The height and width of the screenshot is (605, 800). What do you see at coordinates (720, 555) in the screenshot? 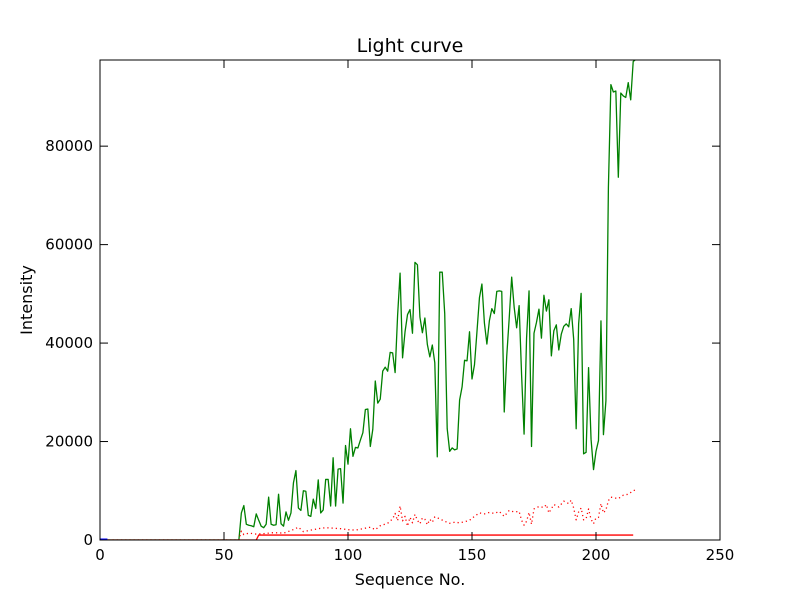
I see `x-tick-label: 250` at bounding box center [720, 555].